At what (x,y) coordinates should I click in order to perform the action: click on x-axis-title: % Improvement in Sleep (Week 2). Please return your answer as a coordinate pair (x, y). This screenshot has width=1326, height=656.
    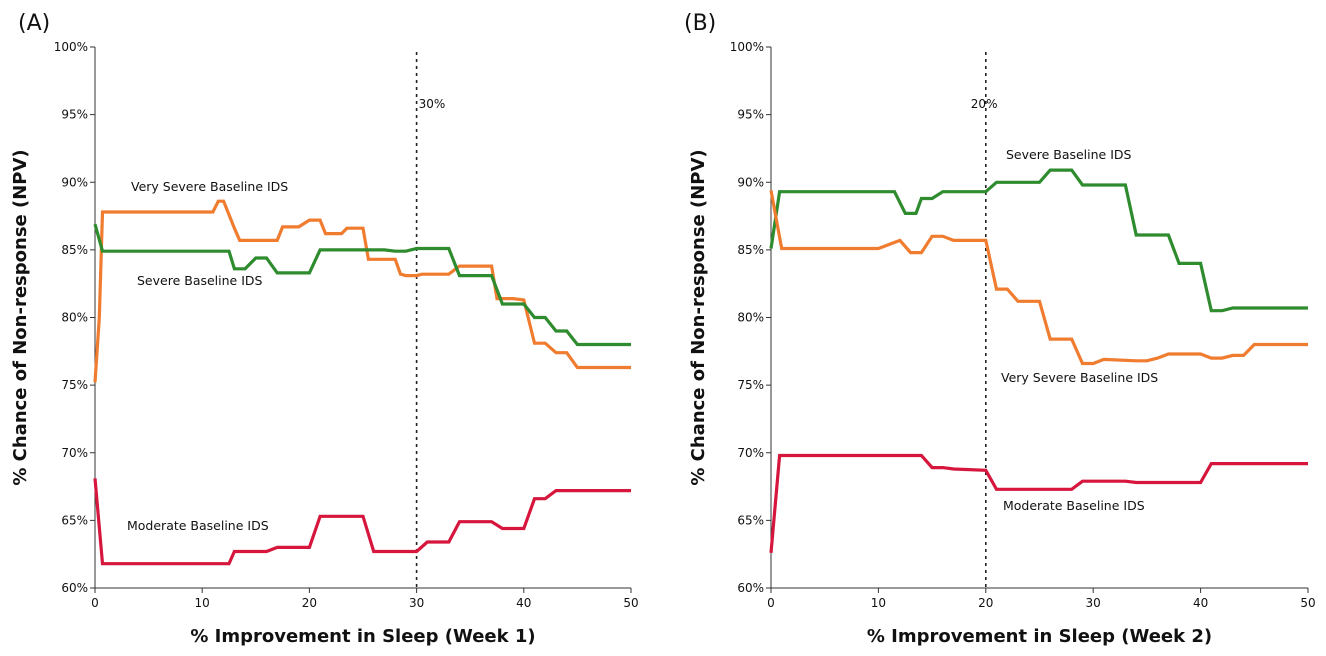
    Looking at the image, I should click on (1039, 636).